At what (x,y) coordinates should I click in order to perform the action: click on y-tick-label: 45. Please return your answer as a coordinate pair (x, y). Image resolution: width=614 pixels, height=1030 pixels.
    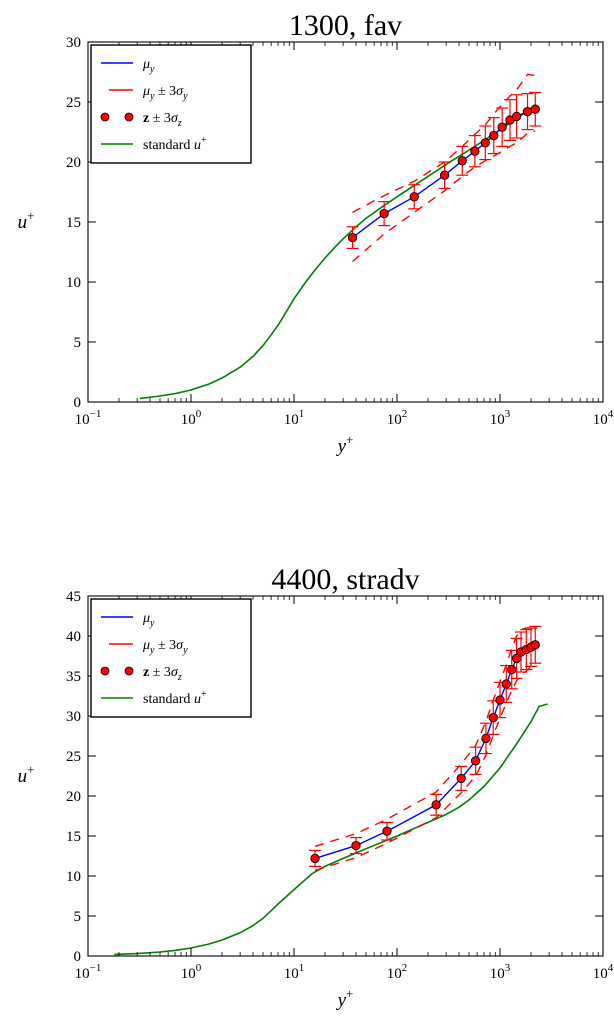
    Looking at the image, I should click on (73, 597).